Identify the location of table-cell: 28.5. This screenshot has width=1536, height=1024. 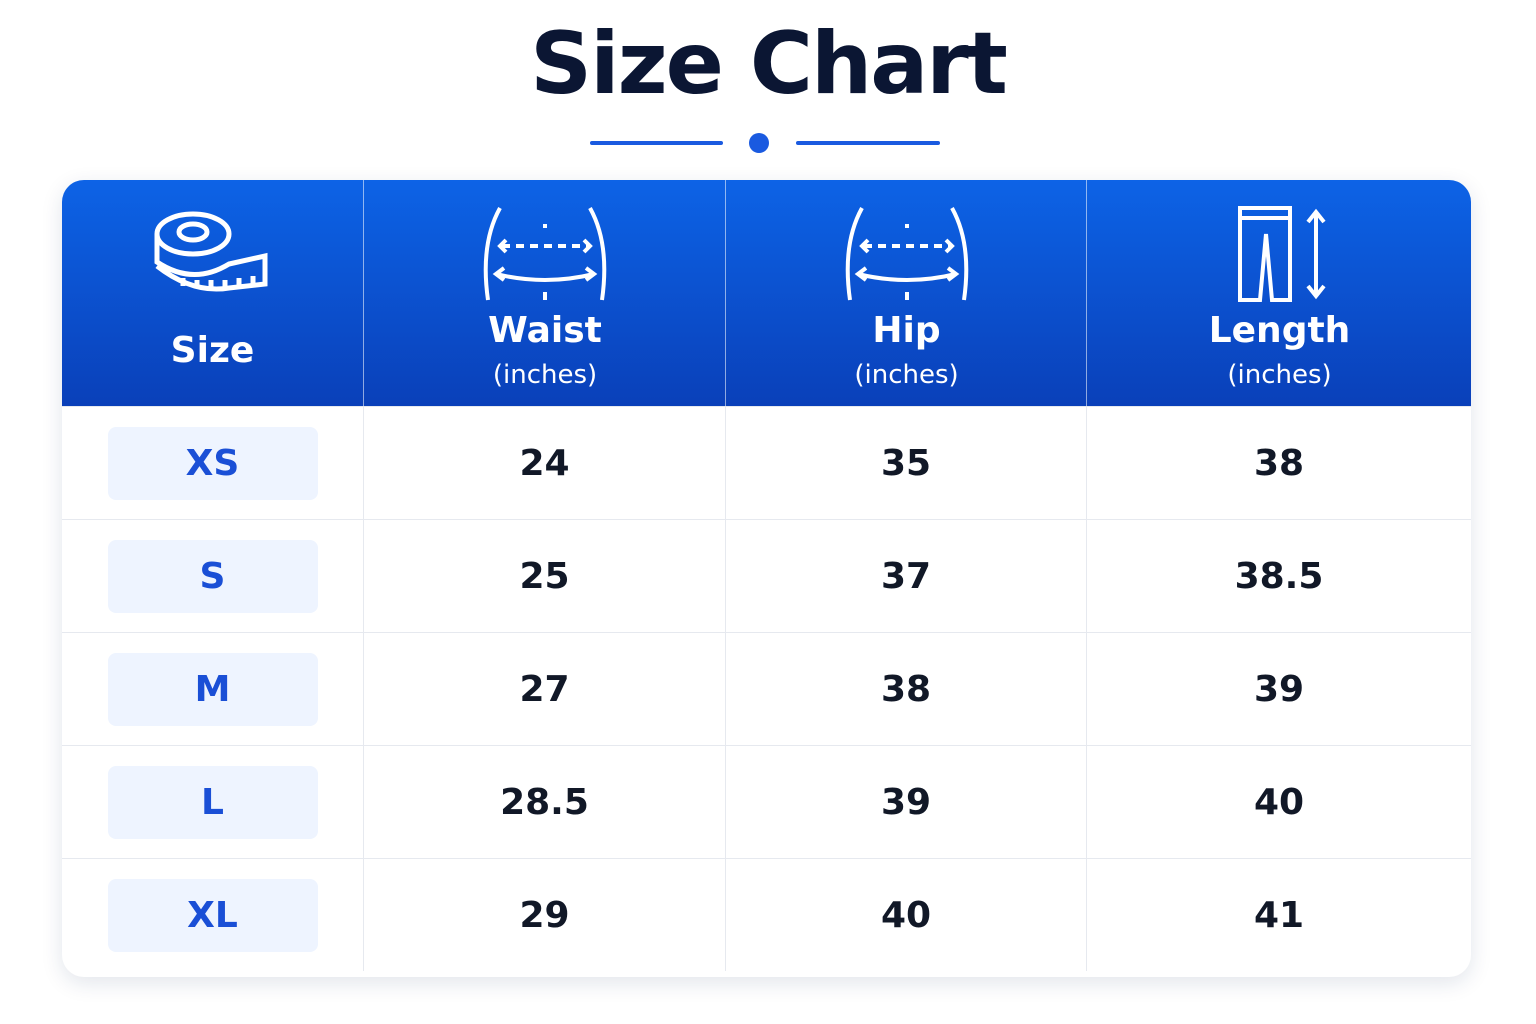
(544, 801).